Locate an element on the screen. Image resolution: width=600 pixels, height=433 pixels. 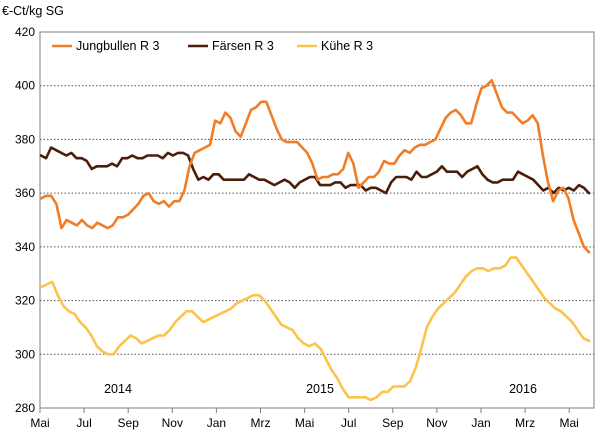
legend-label: Färsen R 3 is located at coordinates (243, 46).